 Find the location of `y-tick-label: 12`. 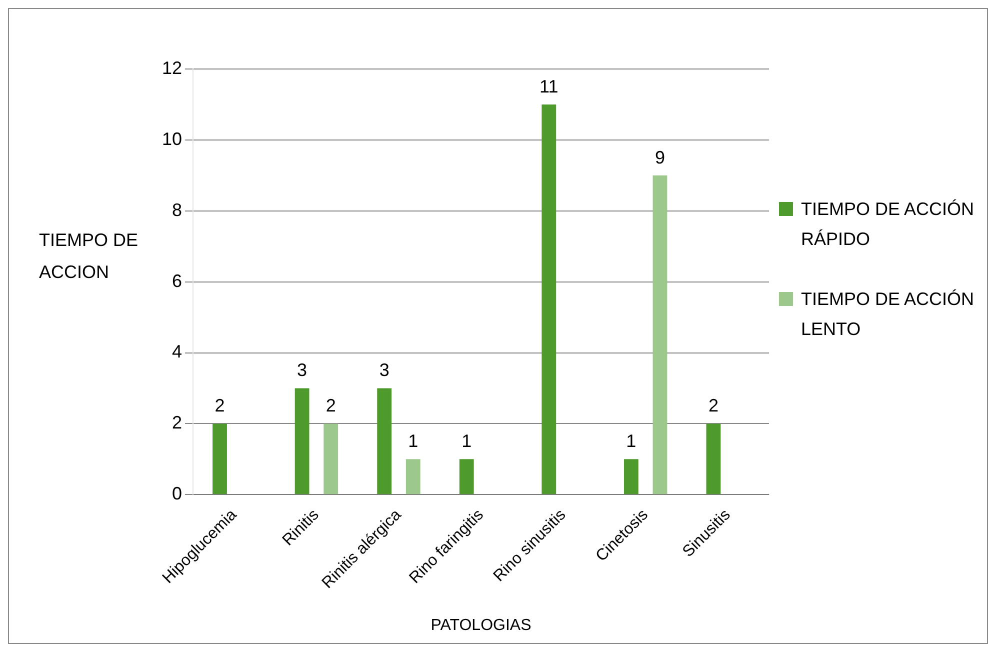

y-tick-label: 12 is located at coordinates (172, 68).